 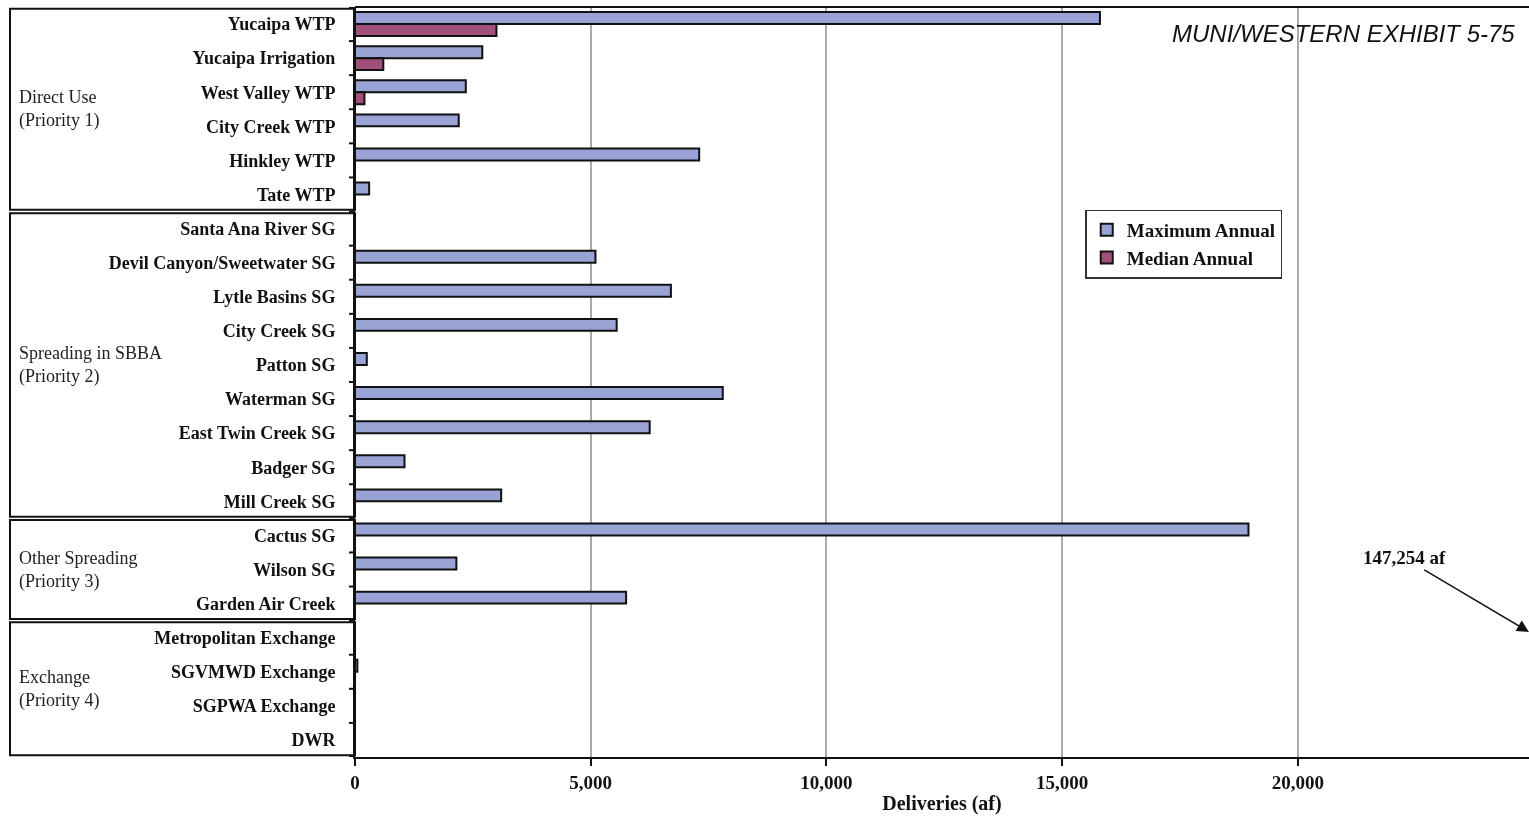 What do you see at coordinates (942, 803) in the screenshot?
I see `x-axis-title: Deliveries (af)` at bounding box center [942, 803].